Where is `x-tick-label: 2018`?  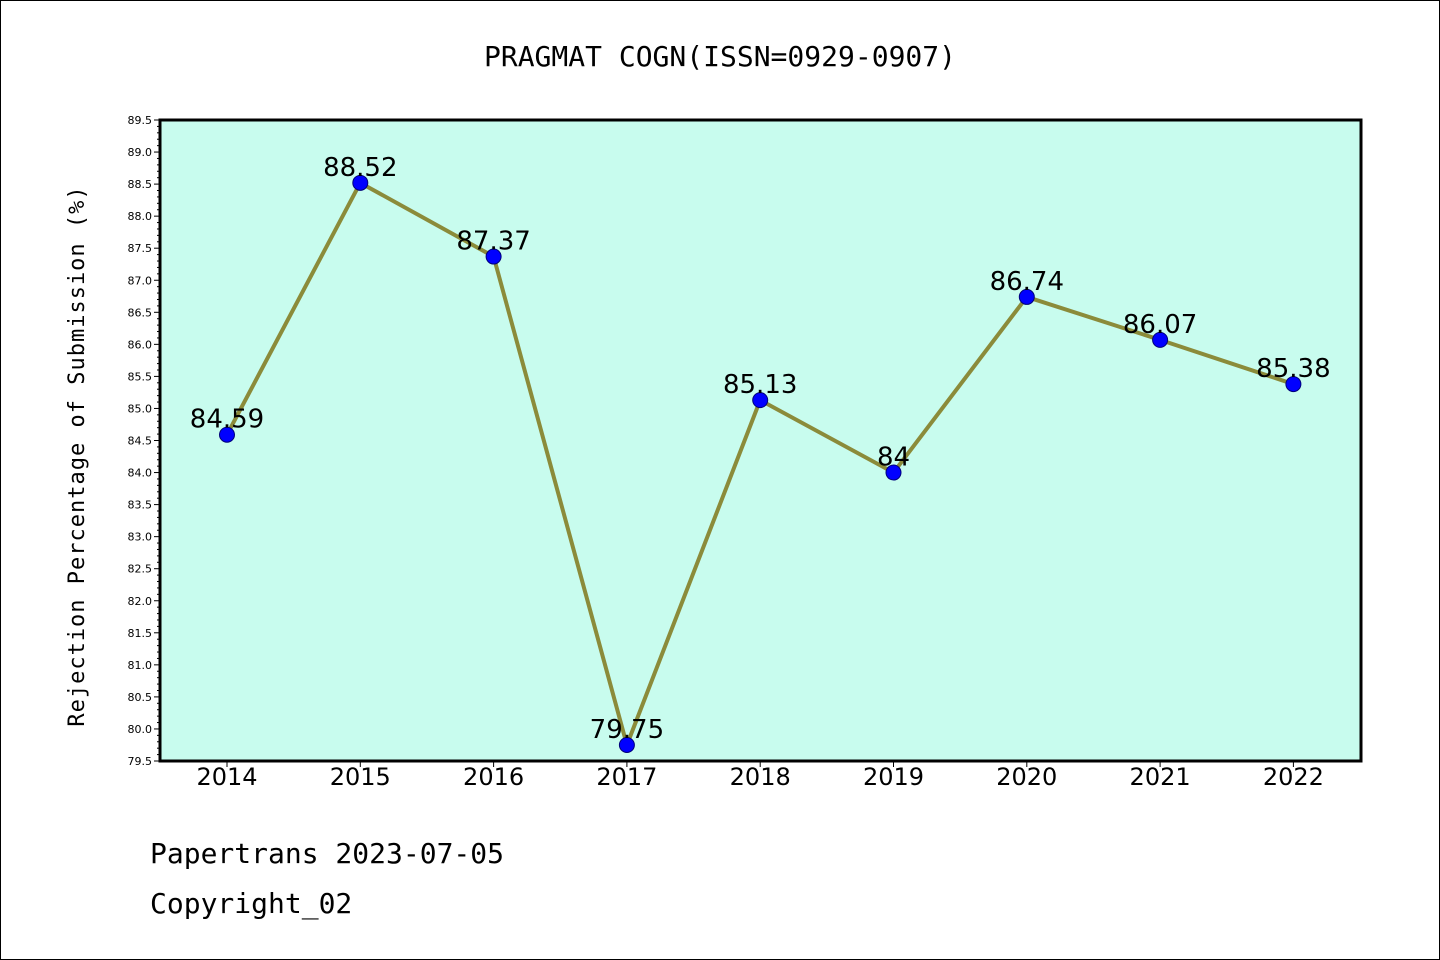
x-tick-label: 2018 is located at coordinates (760, 777).